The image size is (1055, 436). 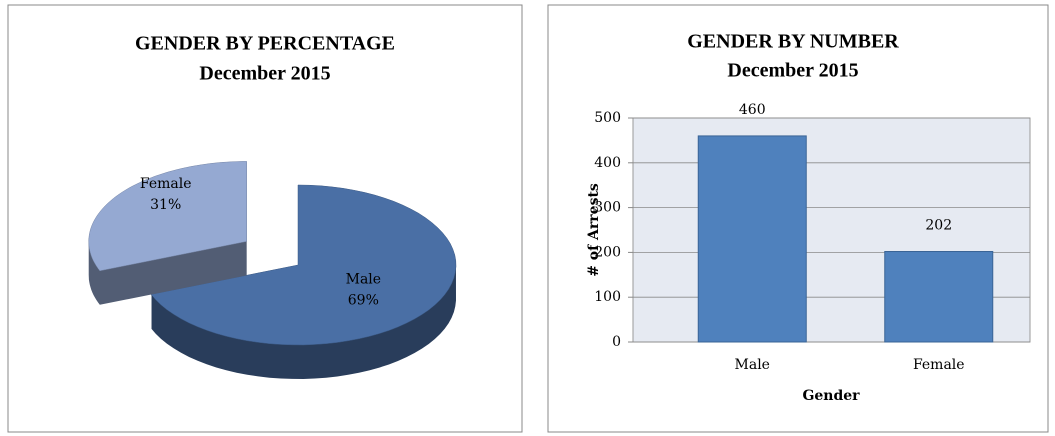 I want to click on bar-value-label: 202, so click(x=938, y=226).